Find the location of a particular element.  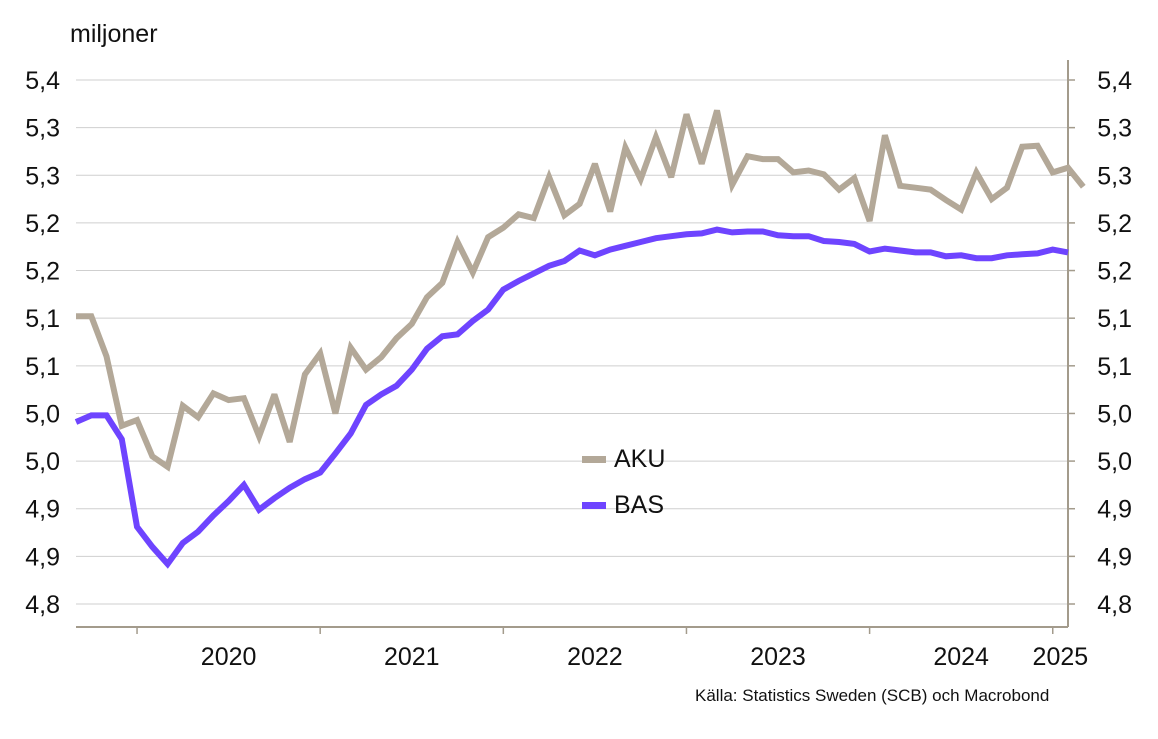

legend-label-bas: BAS is located at coordinates (639, 504).